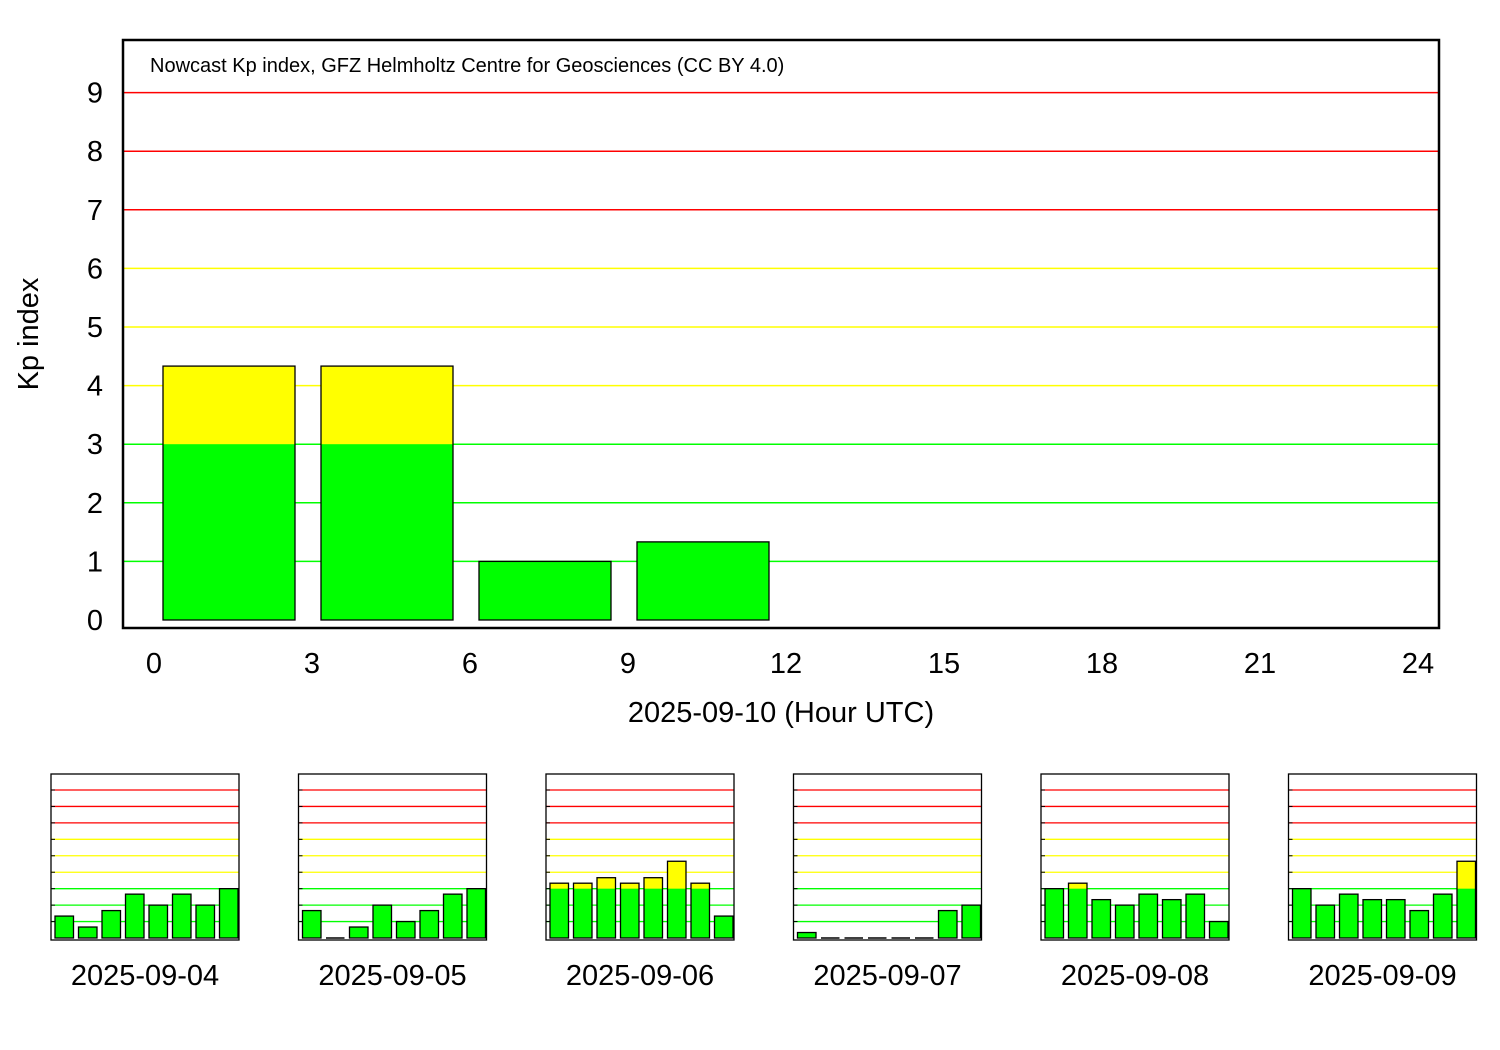 This screenshot has height=1050, width=1500. Describe the element at coordinates (1135, 976) in the screenshot. I see `day-chart-label: 2025-09-08` at that location.